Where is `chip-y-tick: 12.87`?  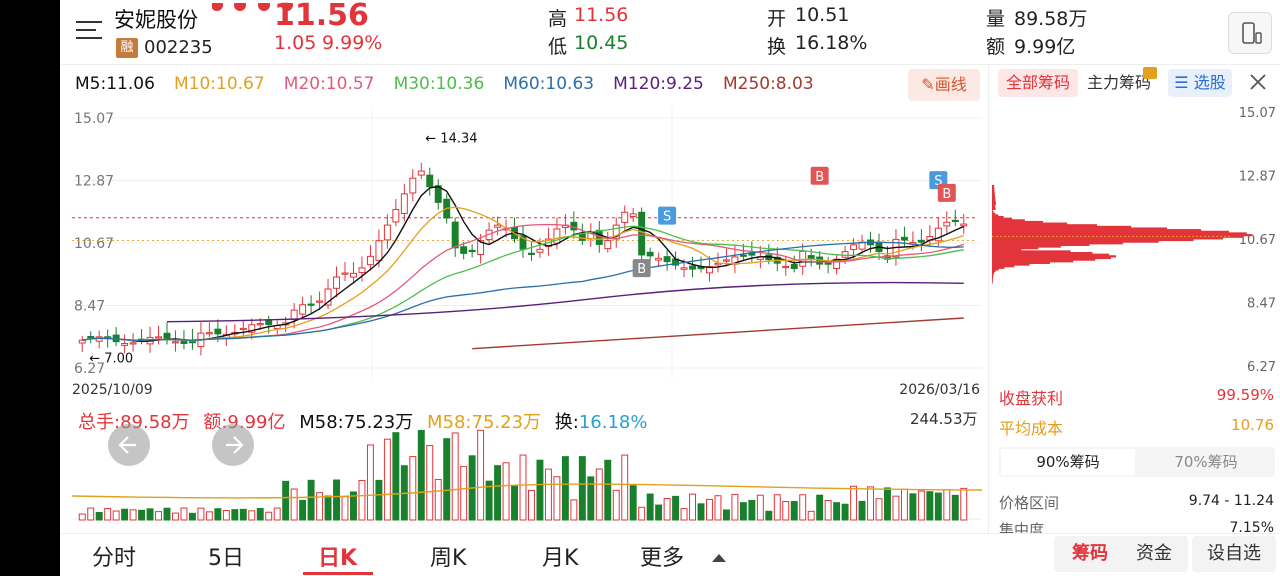 chip-y-tick: 12.87 is located at coordinates (1257, 177).